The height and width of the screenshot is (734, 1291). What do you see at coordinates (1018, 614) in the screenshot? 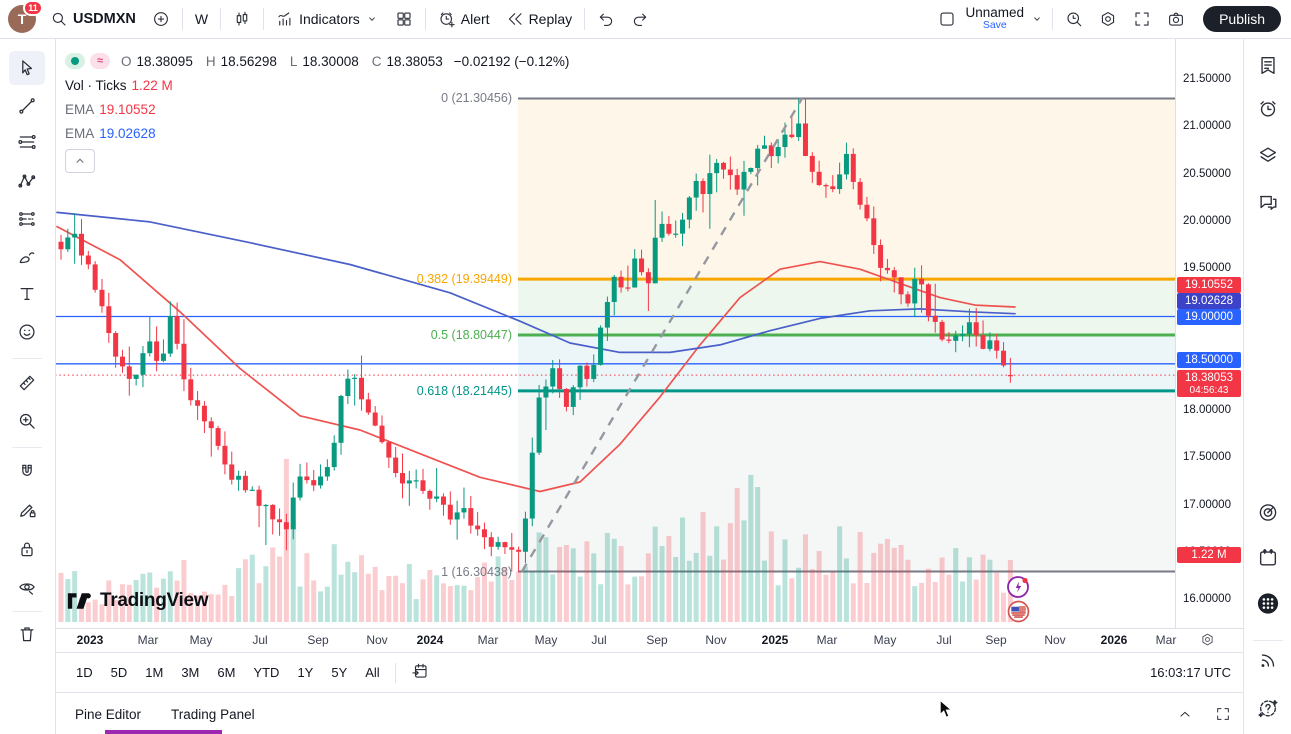
I see `economic-events-flag-button` at bounding box center [1018, 614].